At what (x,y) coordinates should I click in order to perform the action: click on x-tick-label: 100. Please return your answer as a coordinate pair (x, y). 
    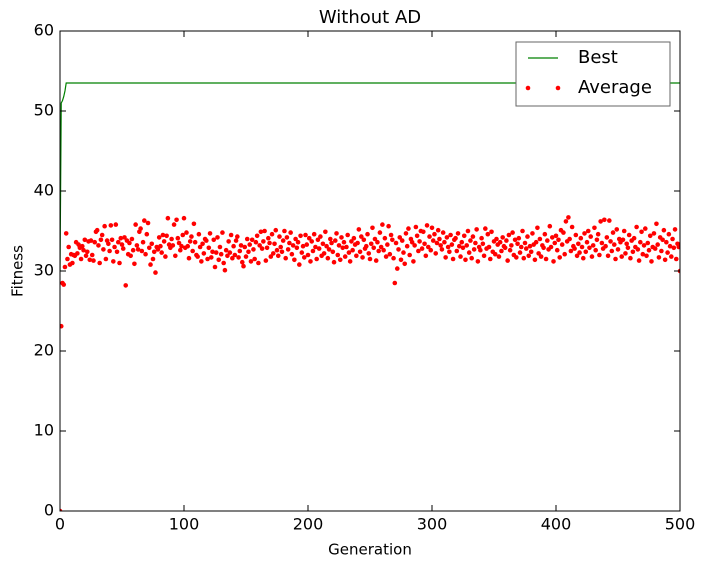
    Looking at the image, I should click on (184, 524).